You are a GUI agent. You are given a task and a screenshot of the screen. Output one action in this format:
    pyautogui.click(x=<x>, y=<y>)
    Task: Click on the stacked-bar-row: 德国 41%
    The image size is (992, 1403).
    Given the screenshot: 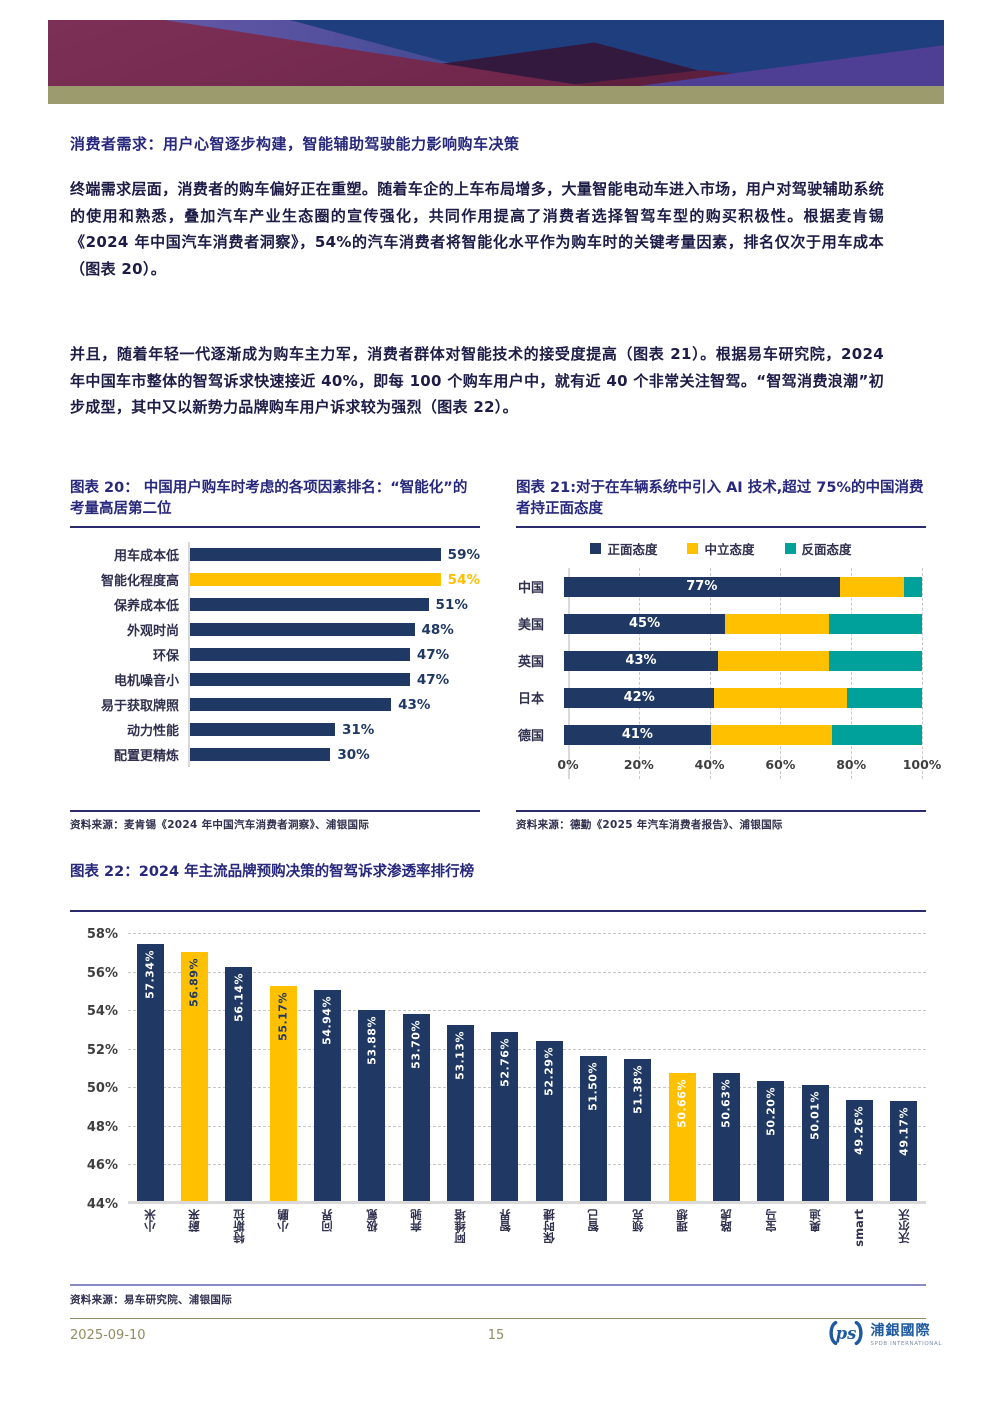 What is the action you would take?
    pyautogui.click(x=721, y=734)
    